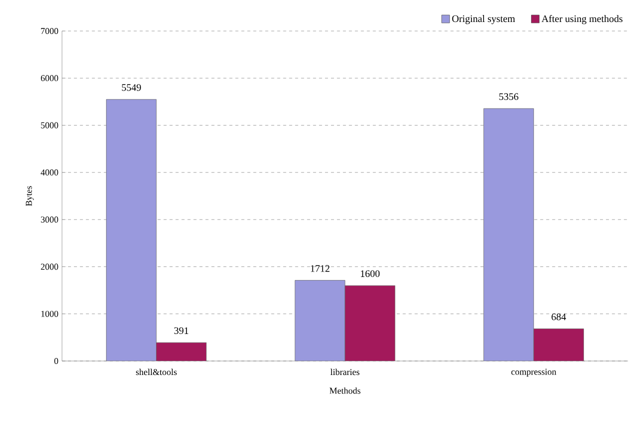 Image resolution: width=634 pixels, height=430 pixels. Describe the element at coordinates (370, 274) in the screenshot. I see `data-label: 1600` at that location.